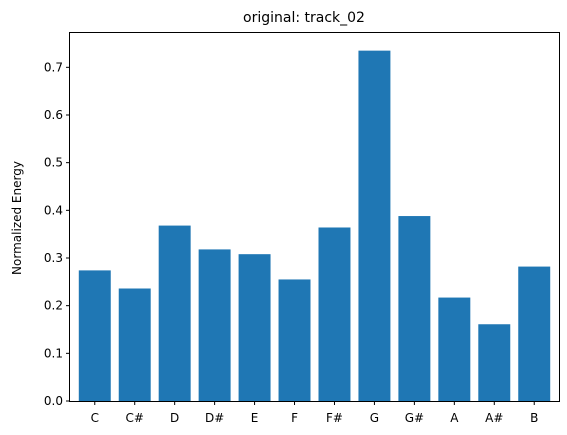 Image resolution: width=567 pixels, height=435 pixels. I want to click on x-tick-label: B, so click(534, 418).